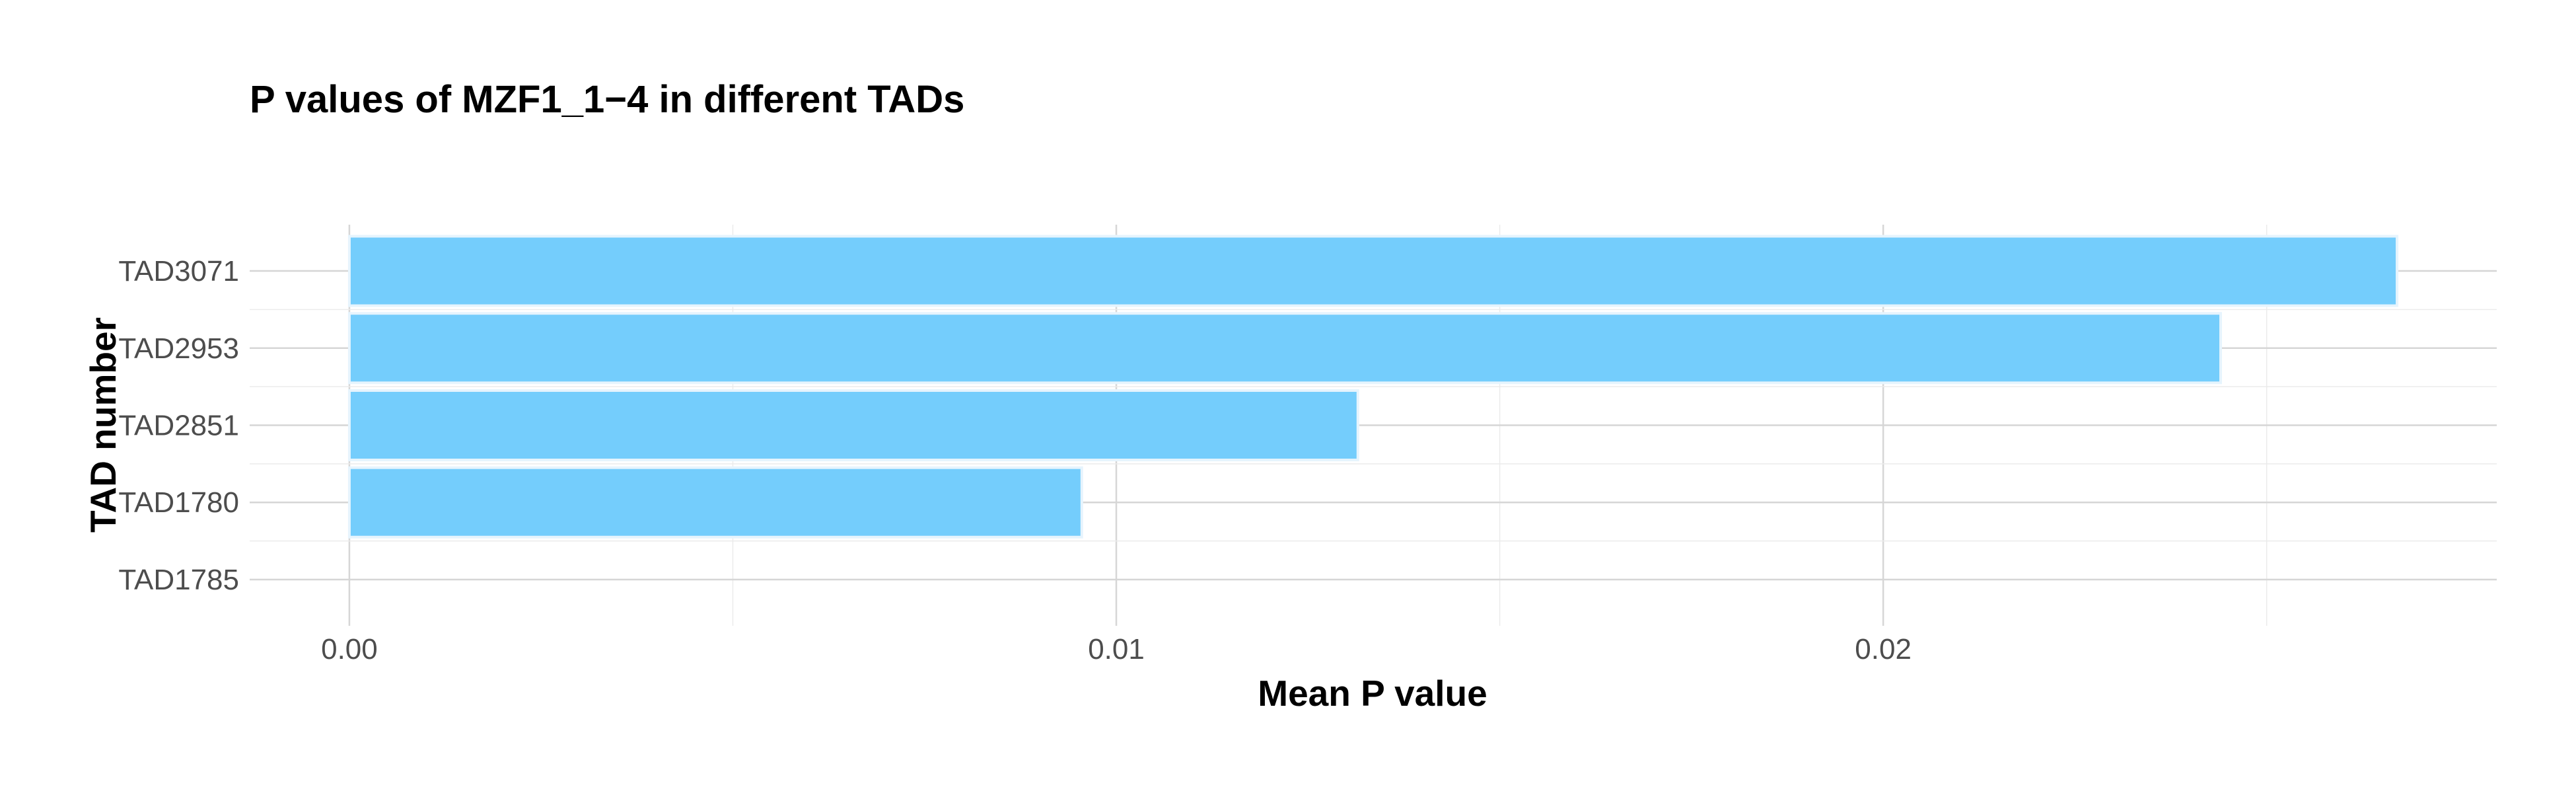 This screenshot has height=793, width=2576. I want to click on x-tick-label: 0.01, so click(1116, 649).